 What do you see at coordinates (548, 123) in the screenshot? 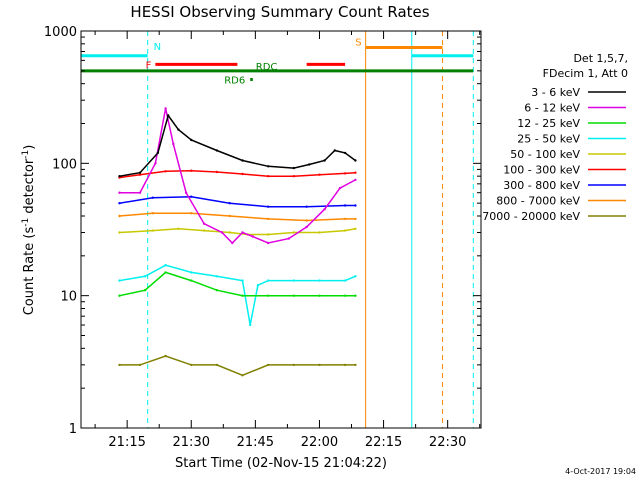
I see `legend-label-12-25-kev: 12 - 25 keV` at bounding box center [548, 123].